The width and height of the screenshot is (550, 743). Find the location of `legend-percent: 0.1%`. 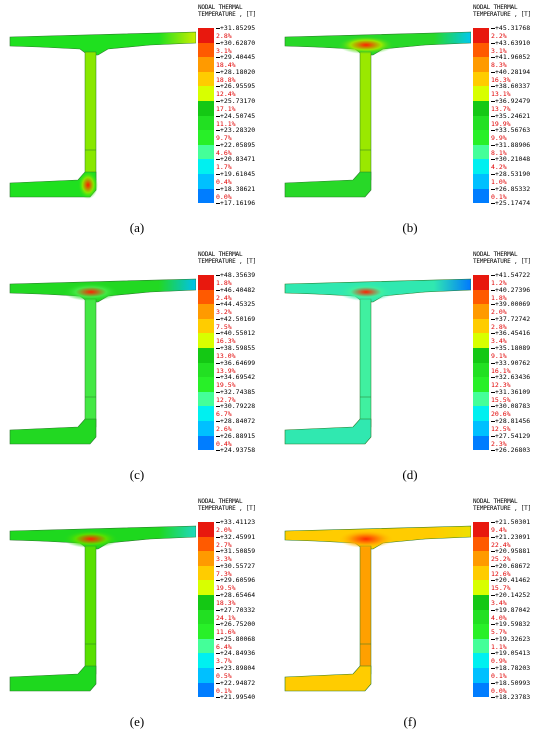

legend-percent: 0.1% is located at coordinates (499, 196).